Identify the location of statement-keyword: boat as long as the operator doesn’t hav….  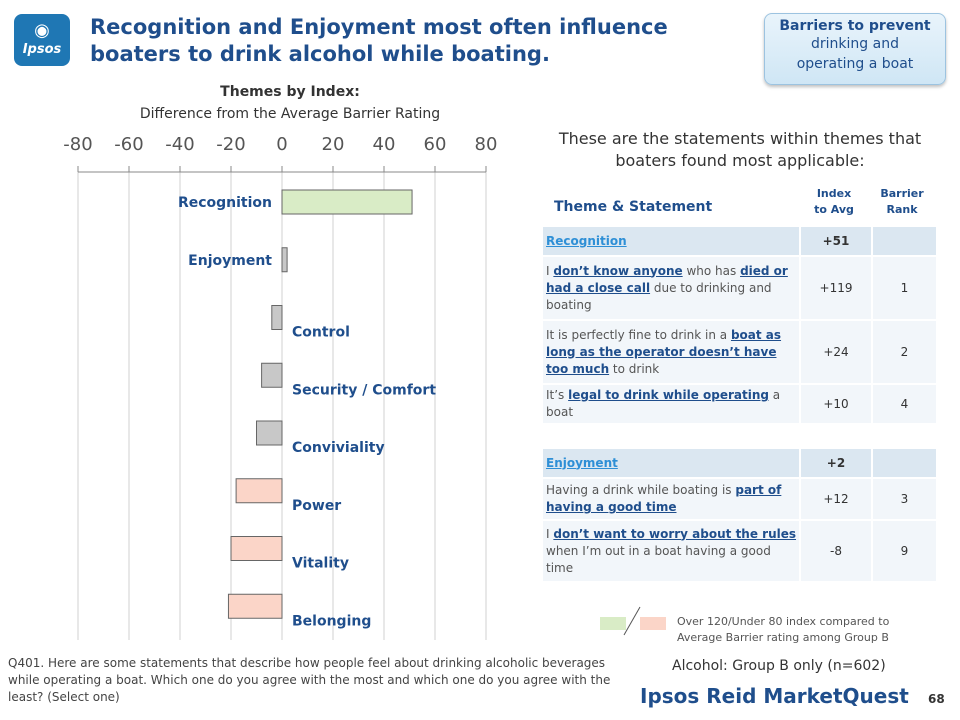
(664, 351).